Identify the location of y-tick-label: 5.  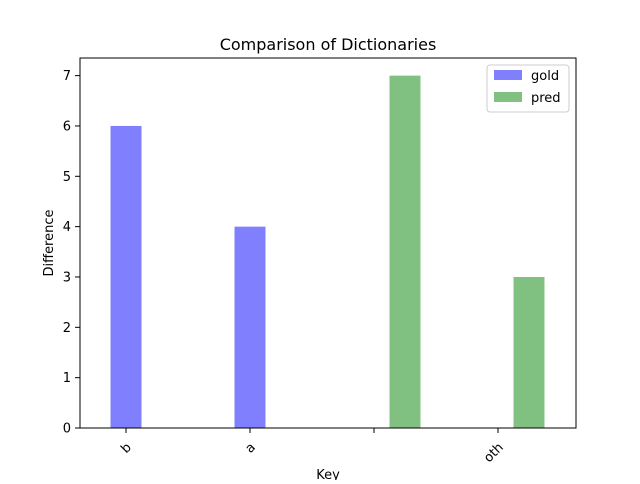
(67, 177).